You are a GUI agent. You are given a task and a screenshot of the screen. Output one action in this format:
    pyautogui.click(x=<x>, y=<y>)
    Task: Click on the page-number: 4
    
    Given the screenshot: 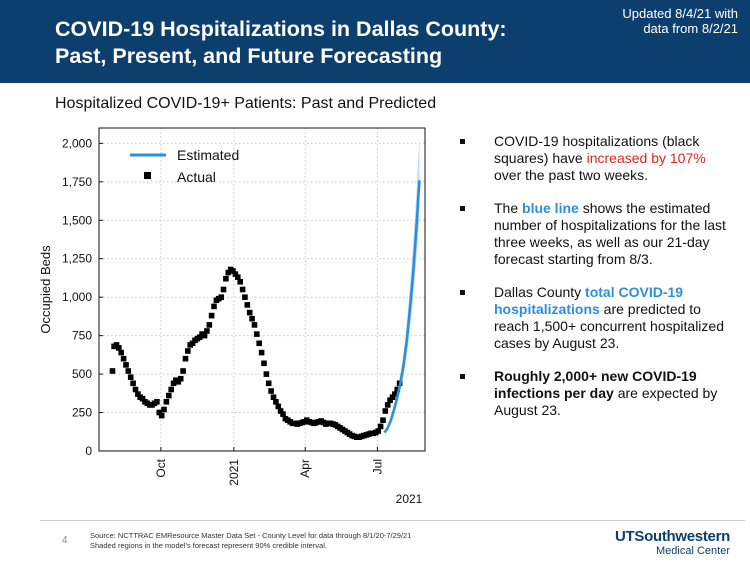 What is the action you would take?
    pyautogui.click(x=65, y=540)
    